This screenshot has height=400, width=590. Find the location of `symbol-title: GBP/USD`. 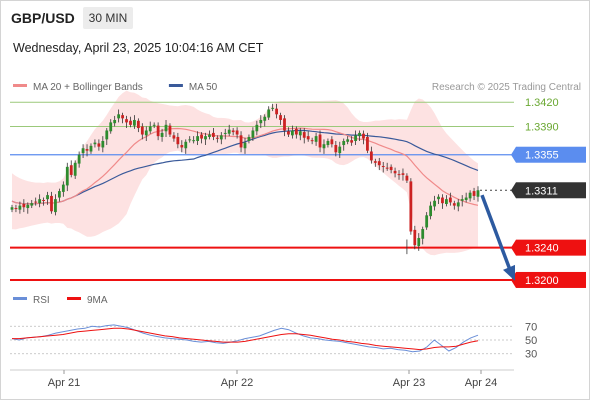

symbol-title: GBP/USD is located at coordinates (43, 18).